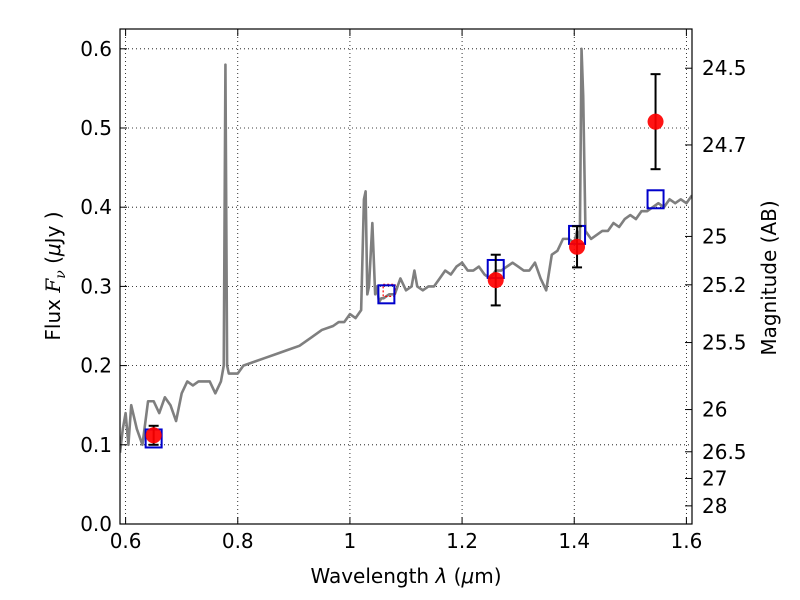  What do you see at coordinates (714, 506) in the screenshot?
I see `magnitude-tick-label: 28` at bounding box center [714, 506].